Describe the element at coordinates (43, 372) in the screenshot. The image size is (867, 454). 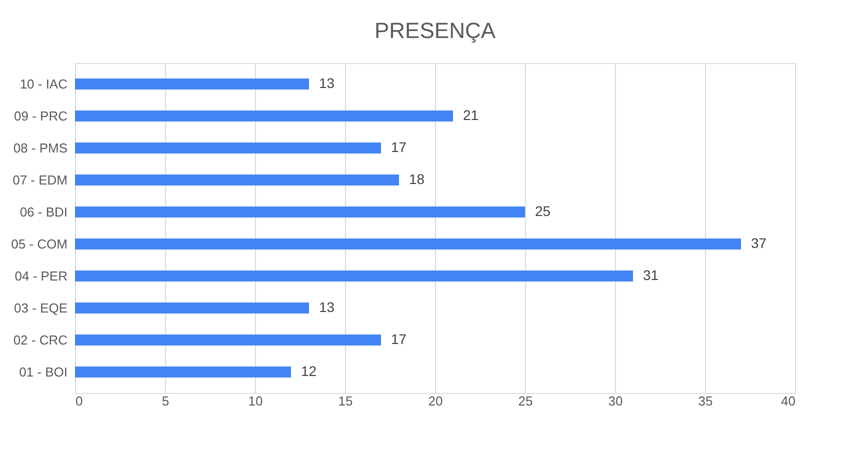
I see `y-tick-label: 01 - BOI` at that location.